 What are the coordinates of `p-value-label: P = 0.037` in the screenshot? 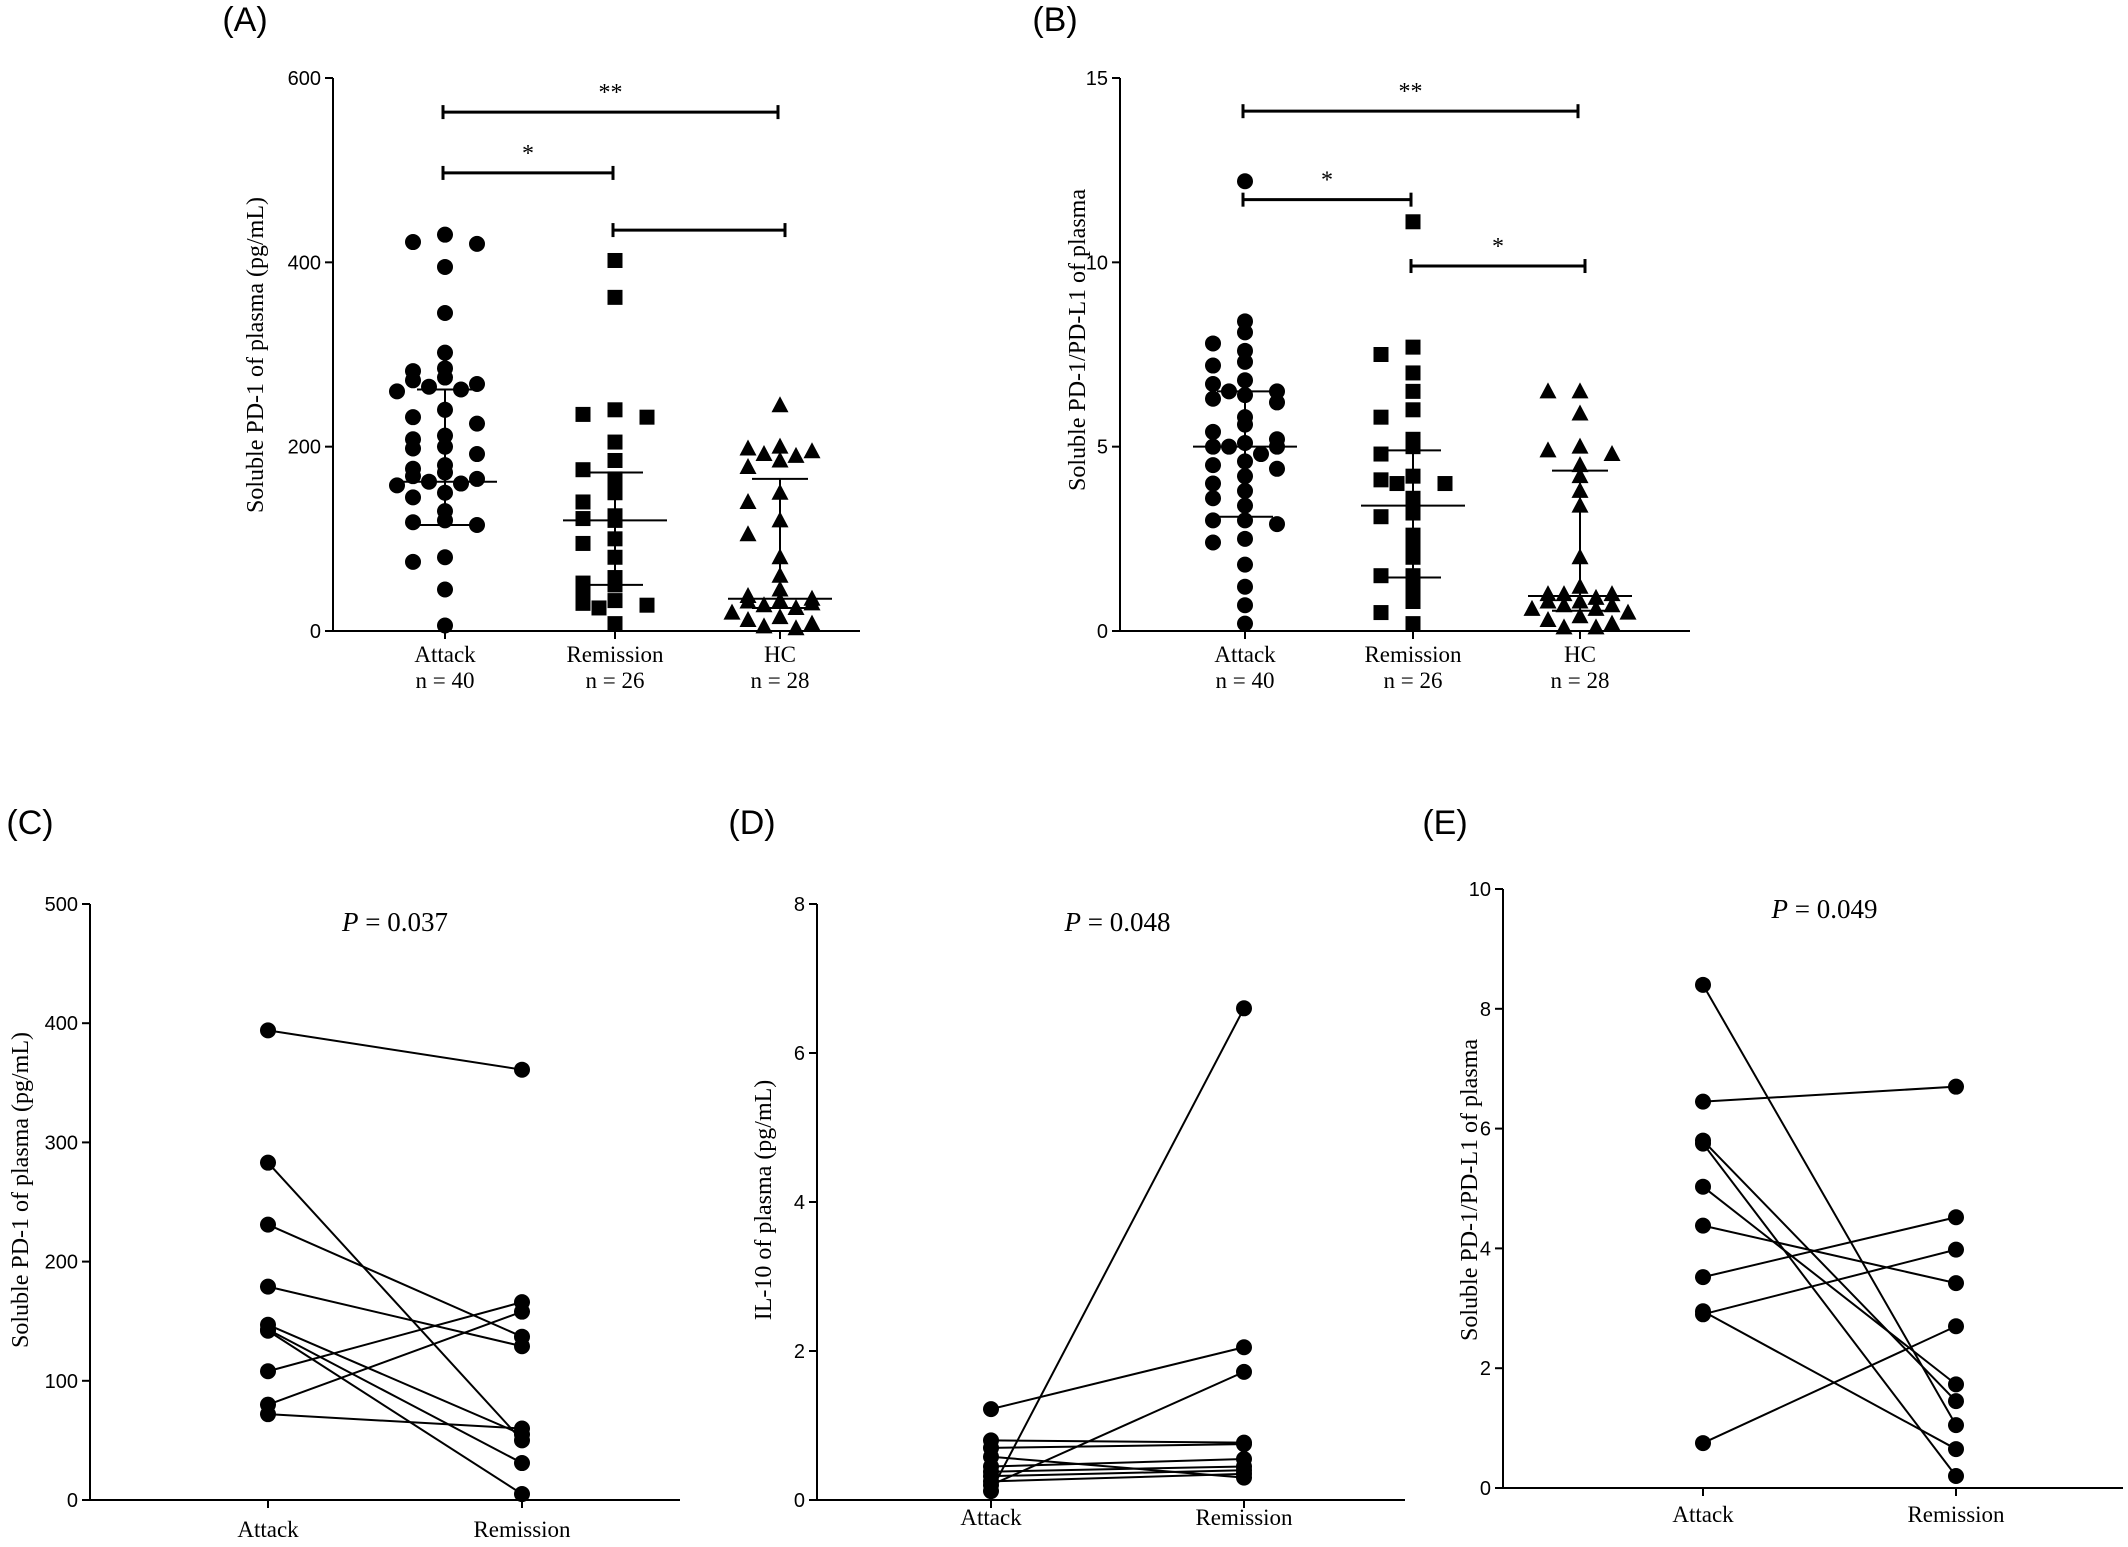 It's located at (394, 922).